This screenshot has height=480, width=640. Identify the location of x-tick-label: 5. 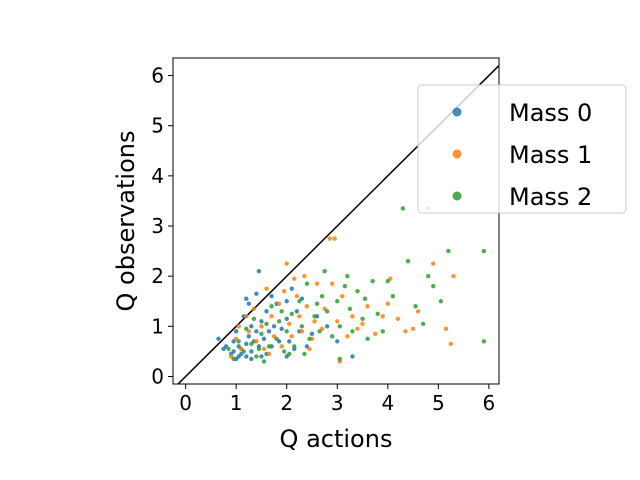
(438, 403).